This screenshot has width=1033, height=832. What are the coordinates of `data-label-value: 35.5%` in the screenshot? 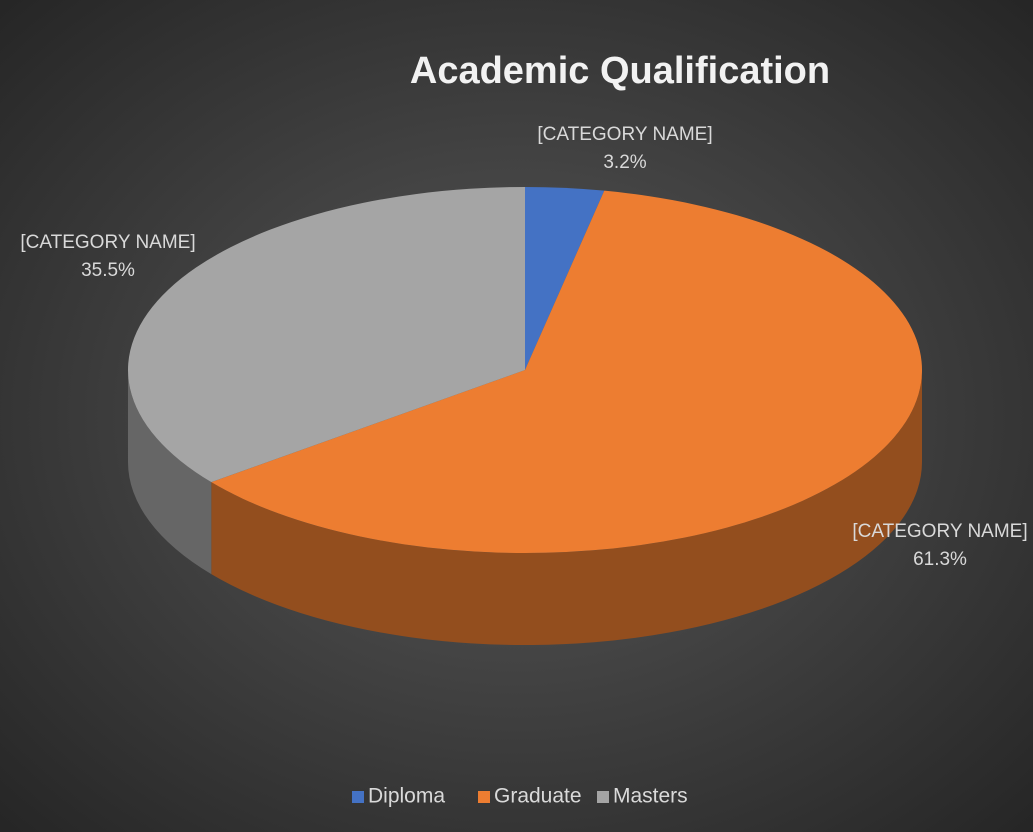 It's located at (108, 270).